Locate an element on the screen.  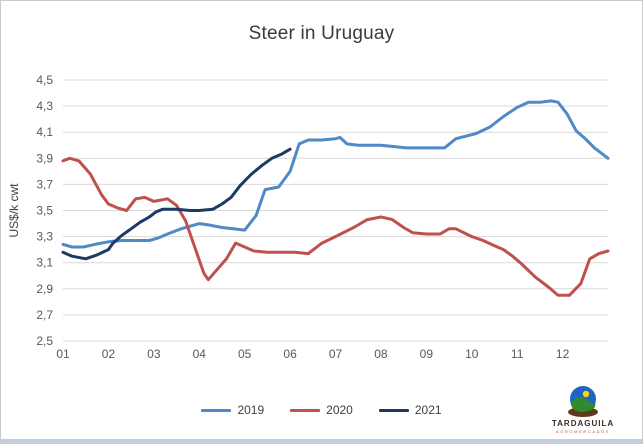
legend-item-2019: 2019 is located at coordinates (232, 410).